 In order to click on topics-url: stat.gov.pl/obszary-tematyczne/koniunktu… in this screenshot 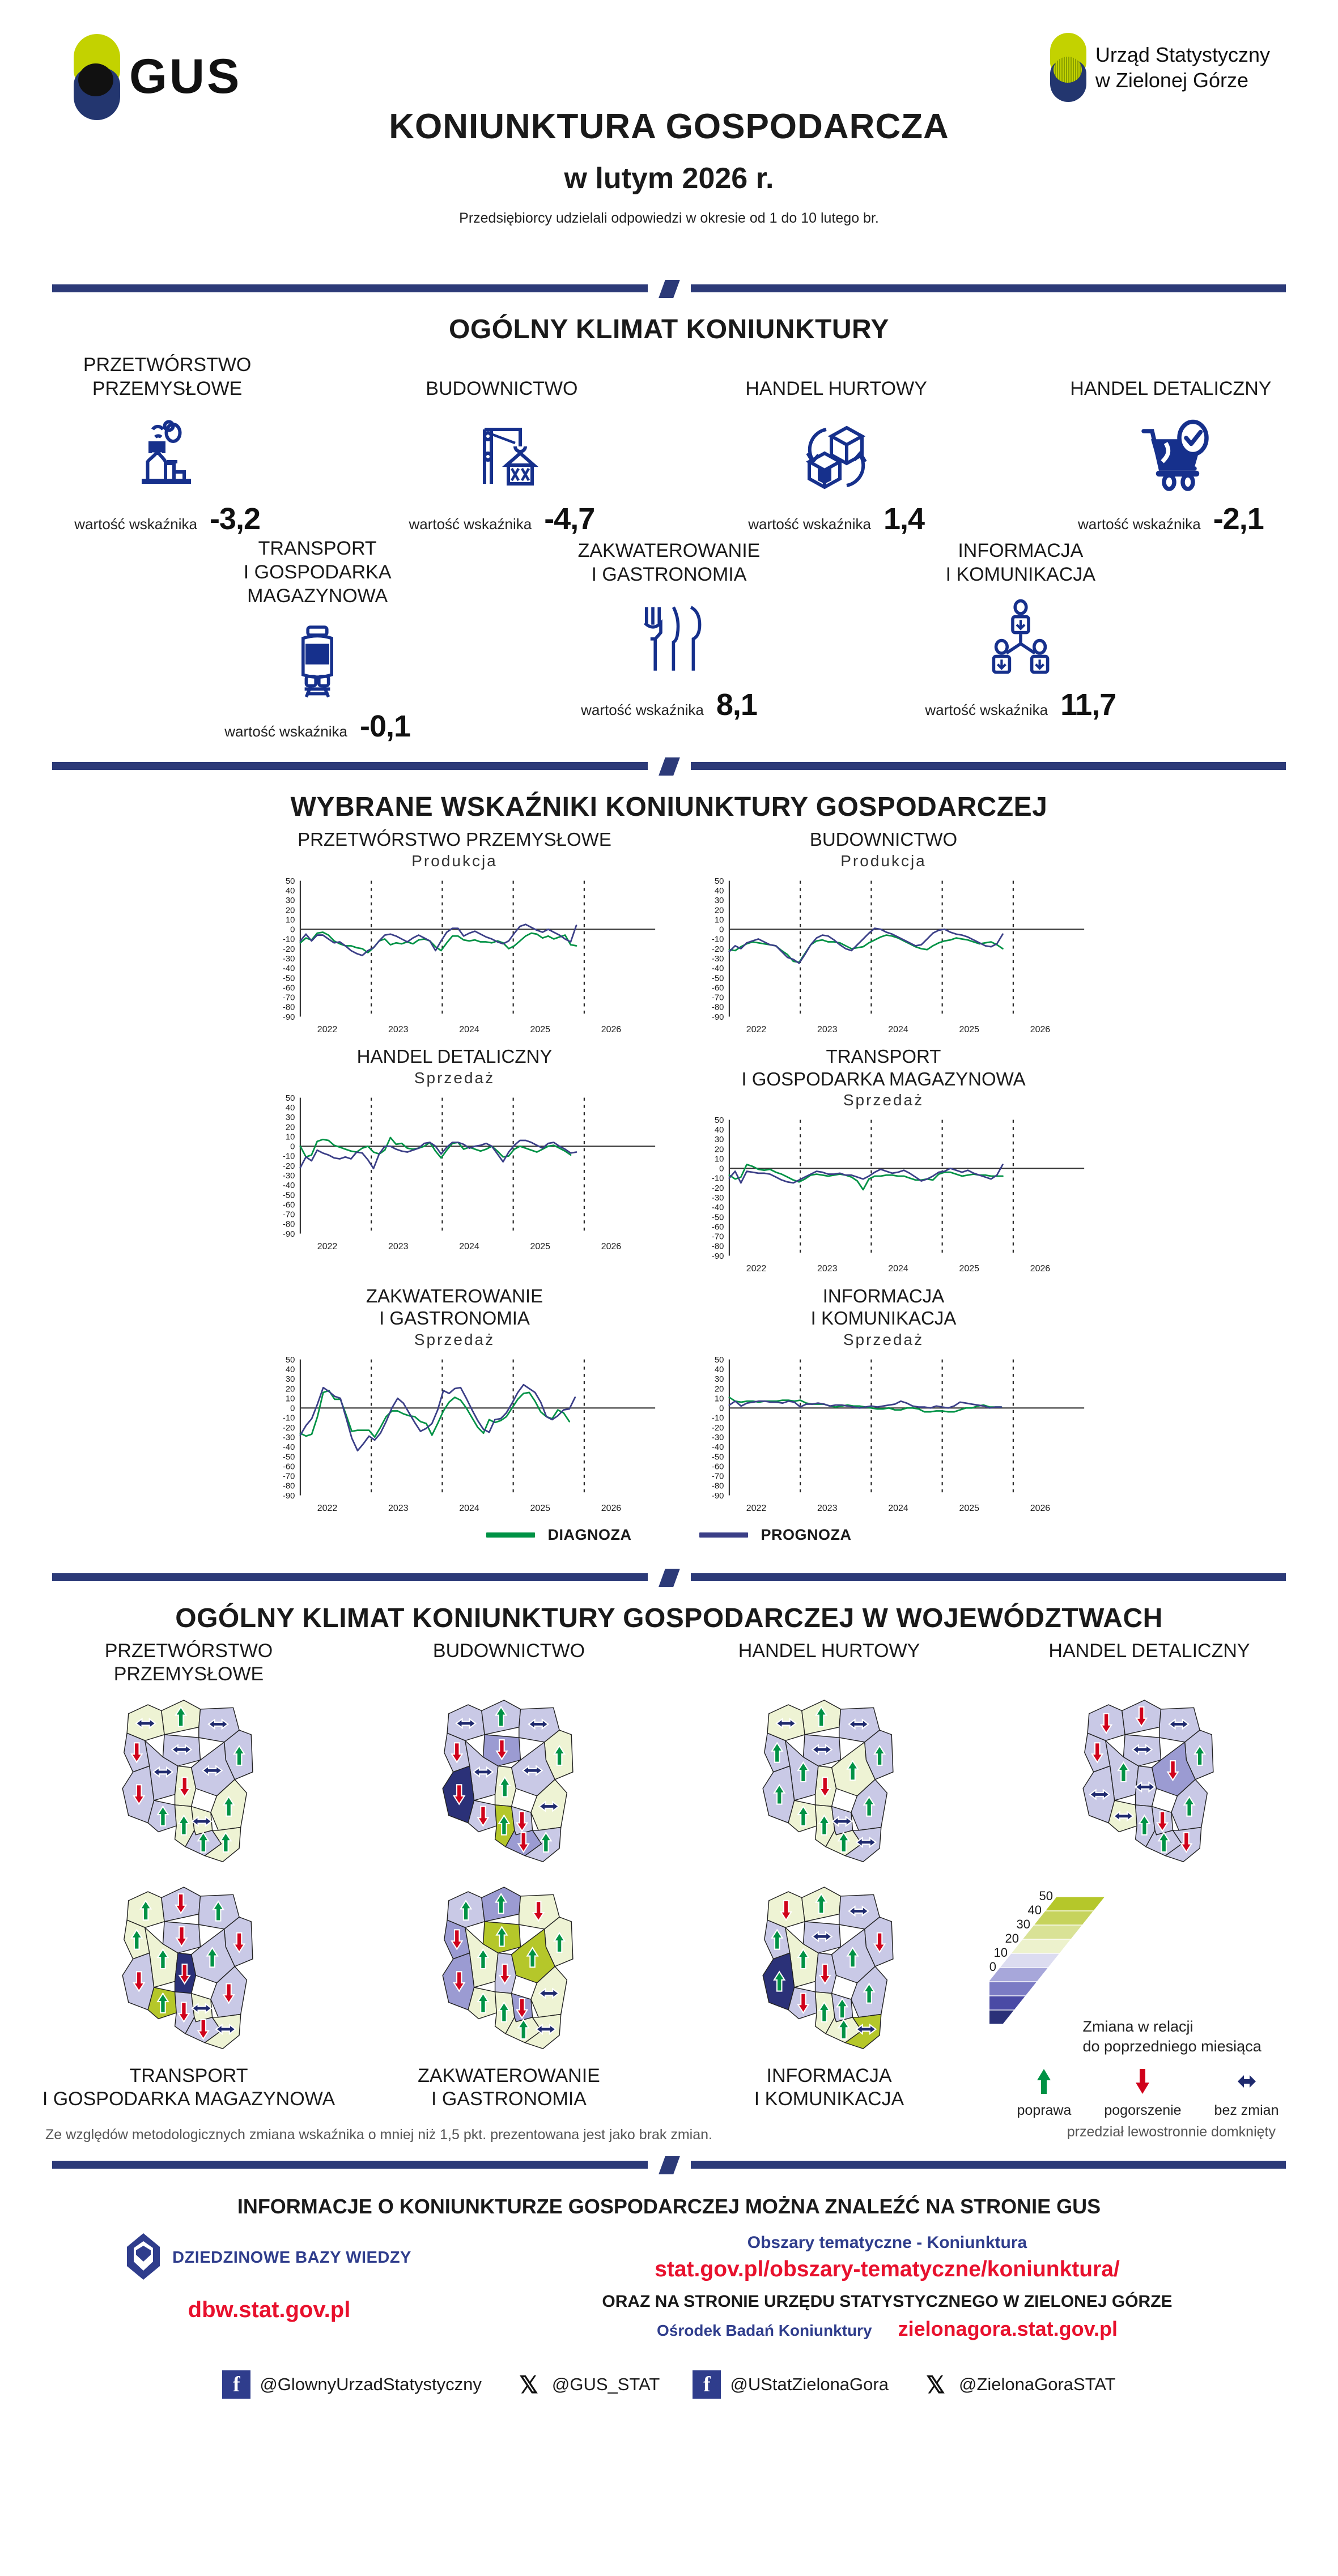, I will do `click(888, 2269)`.